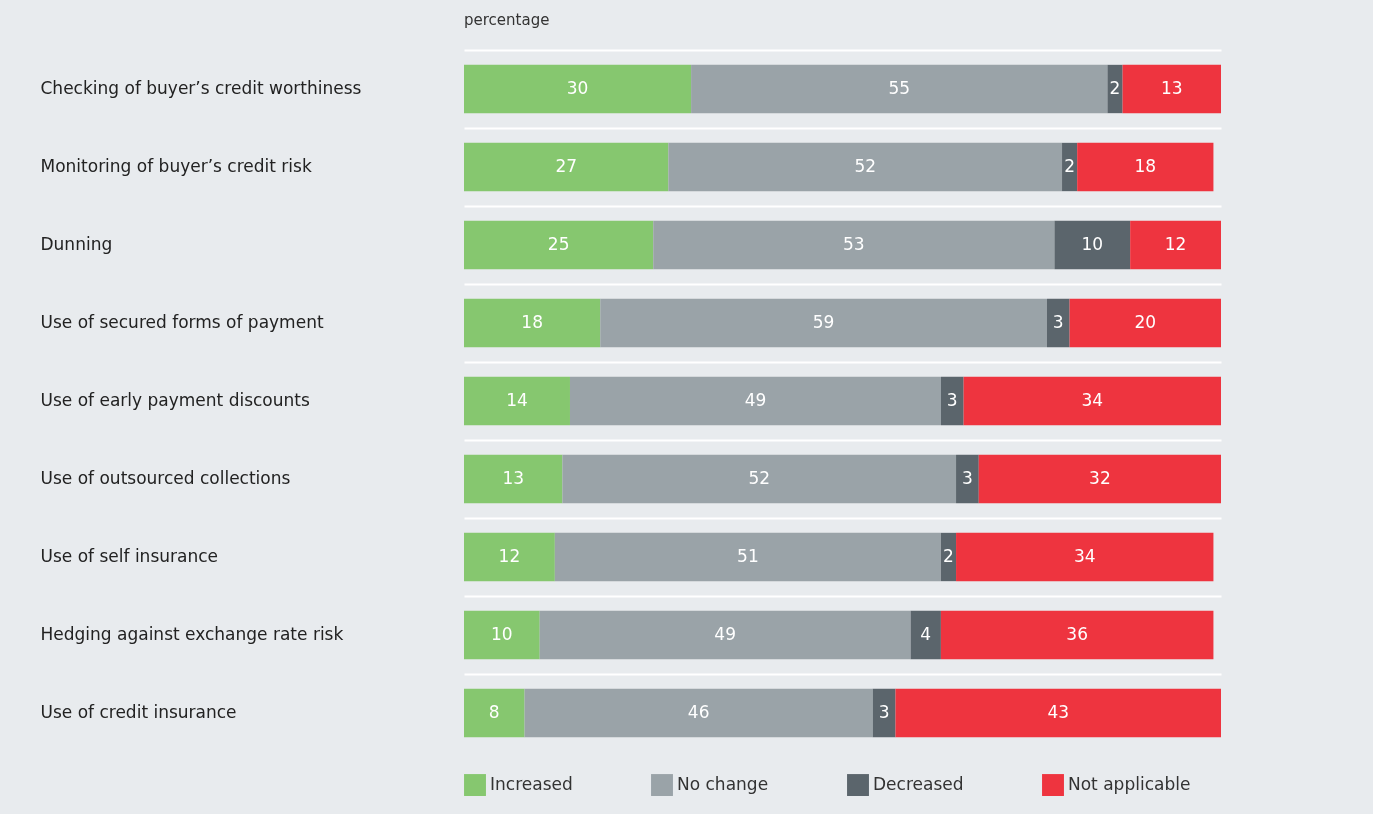 This screenshot has height=814, width=1373. I want to click on data-label: 53, so click(854, 244).